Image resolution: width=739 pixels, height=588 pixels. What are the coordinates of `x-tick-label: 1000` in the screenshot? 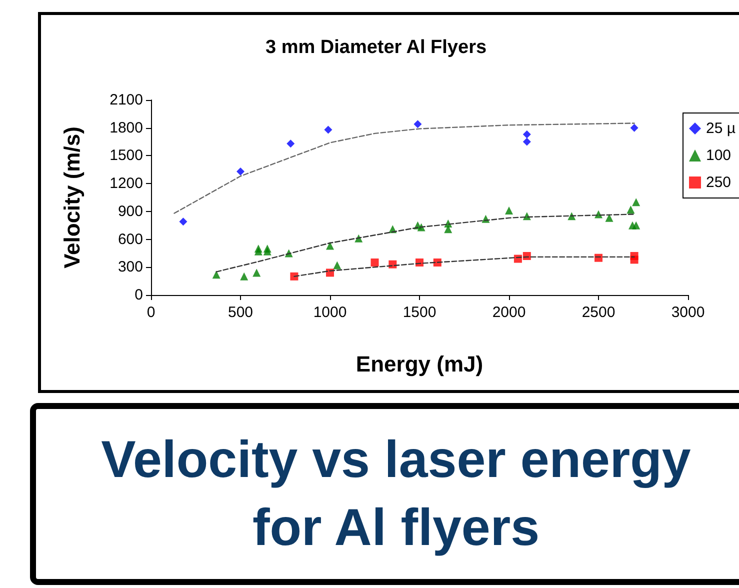 It's located at (330, 312).